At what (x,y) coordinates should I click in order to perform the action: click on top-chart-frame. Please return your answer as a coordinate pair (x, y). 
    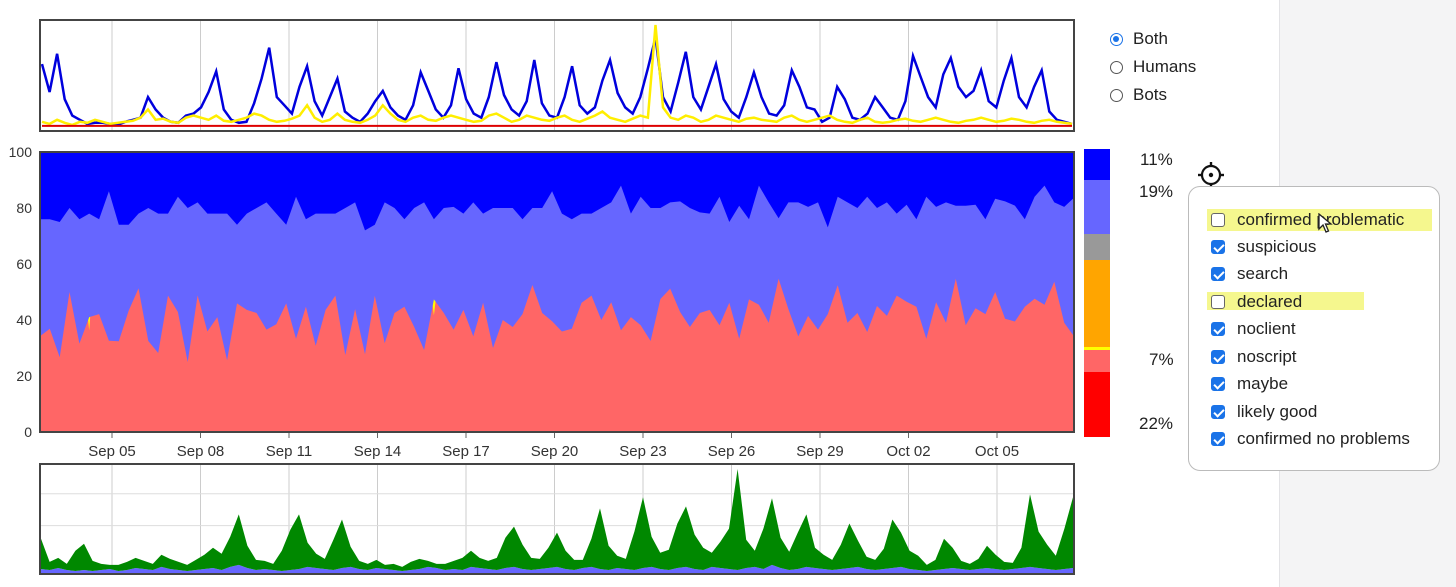
    Looking at the image, I should click on (557, 75).